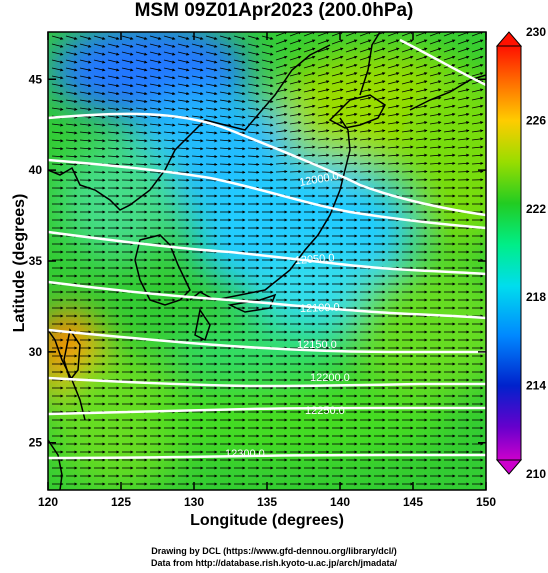 The image size is (548, 573). I want to click on colorbar-tick-label: 214, so click(536, 386).